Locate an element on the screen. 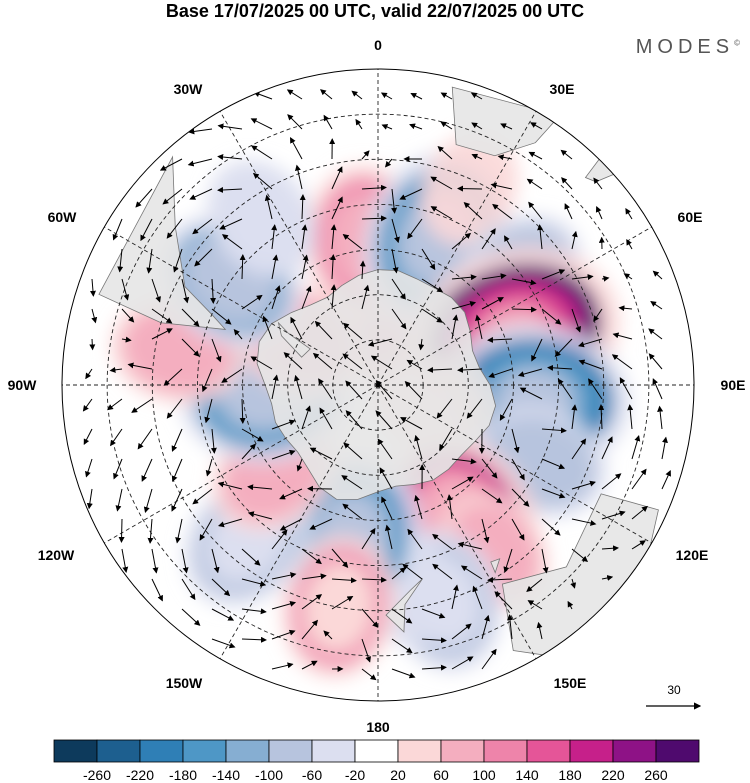 The height and width of the screenshot is (783, 750). lon-label-30w: 30W is located at coordinates (189, 89).